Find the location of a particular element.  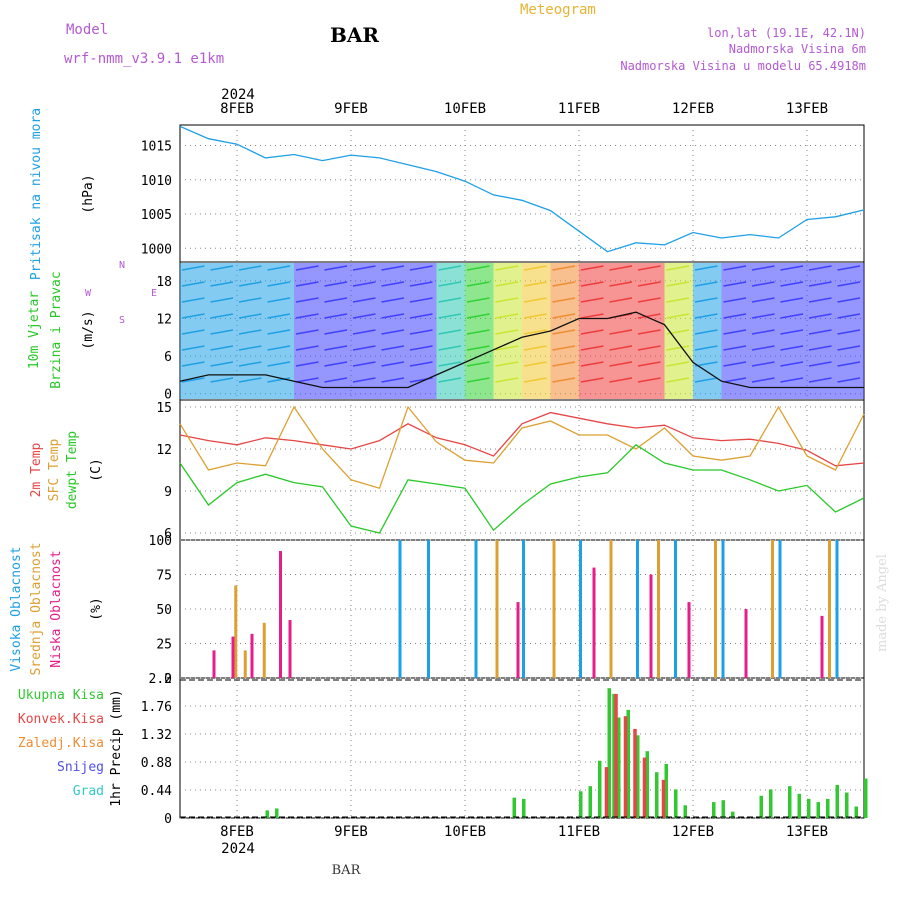

compass-letter: N is located at coordinates (122, 265).